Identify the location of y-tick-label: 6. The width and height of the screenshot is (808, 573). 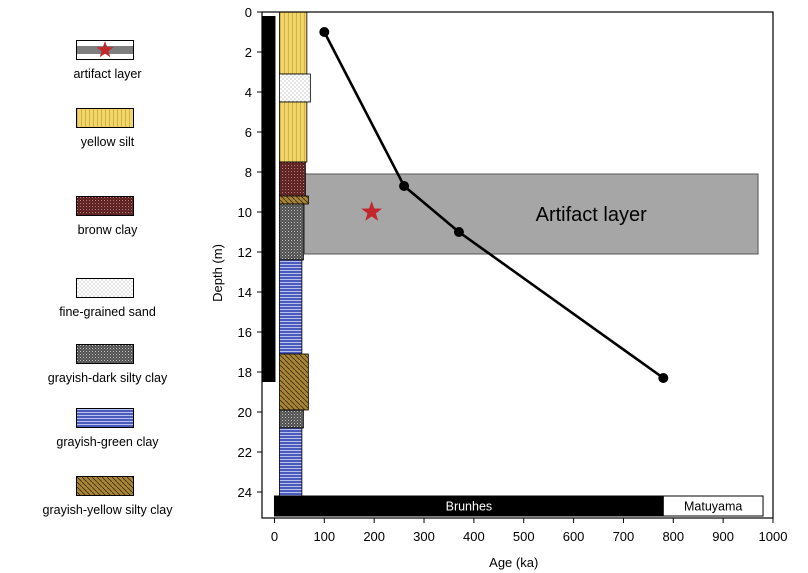
(248, 132).